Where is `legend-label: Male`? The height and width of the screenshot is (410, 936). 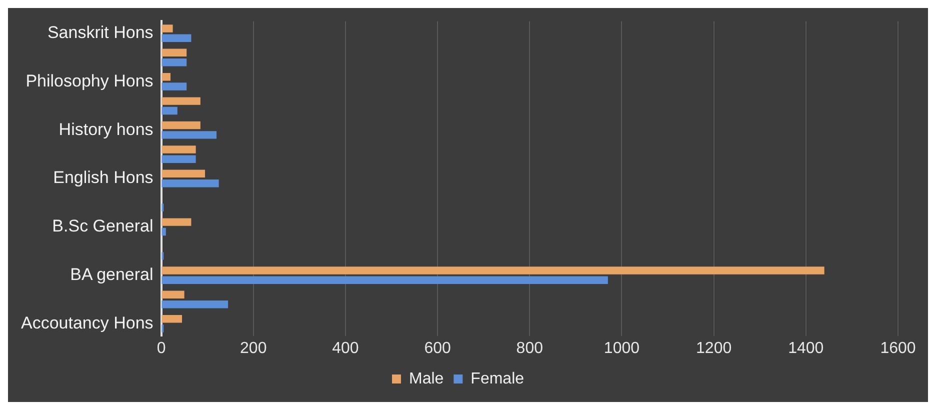
legend-label: Male is located at coordinates (426, 379).